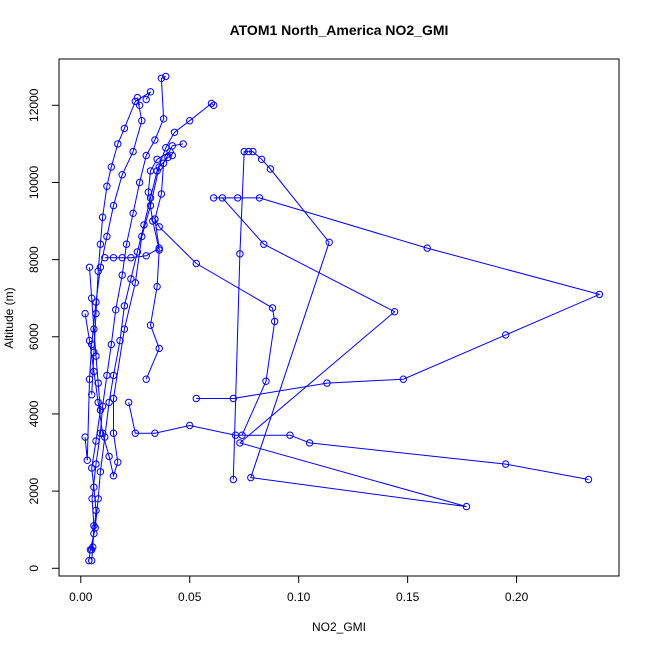  Describe the element at coordinates (339, 30) in the screenshot. I see `chart-title: ATOM1 North_America NO2_GMI` at that location.